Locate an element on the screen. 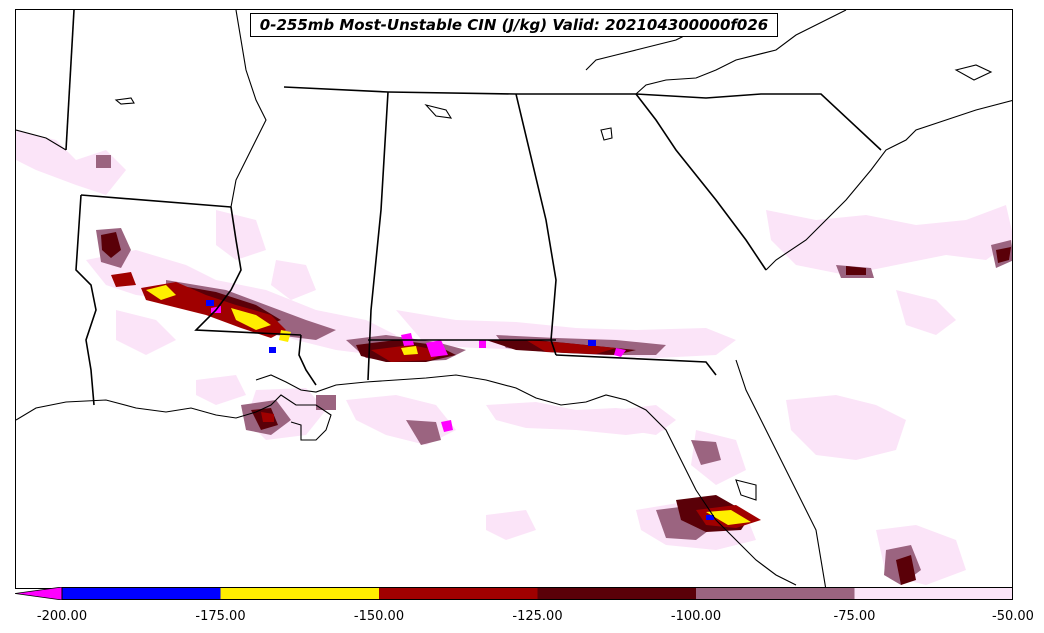 This screenshot has width=1044, height=633. colorbar-tick-label: -100.00 is located at coordinates (696, 616).